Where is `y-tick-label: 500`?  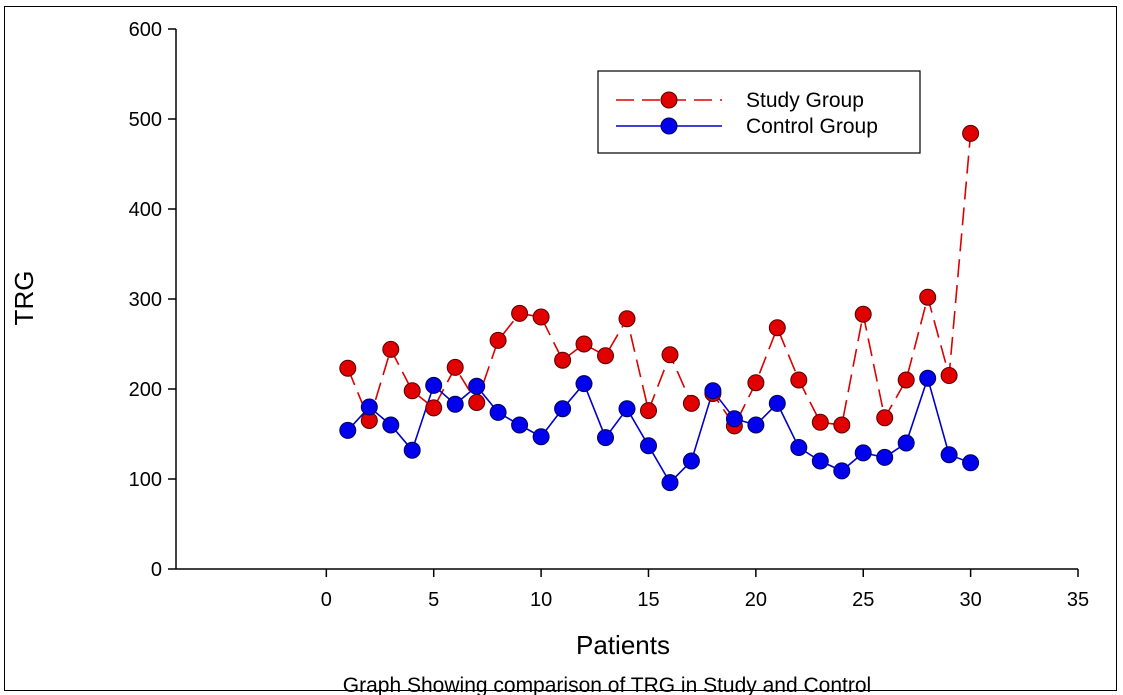 y-tick-label: 500 is located at coordinates (145, 120).